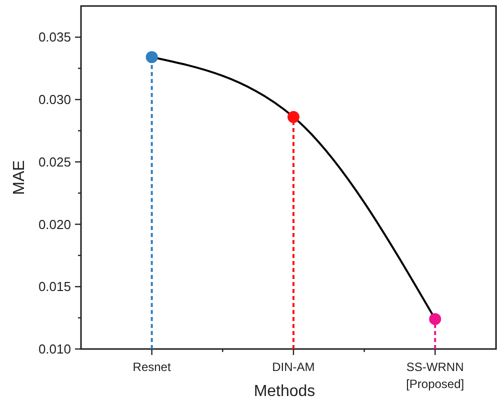 The width and height of the screenshot is (497, 406). Describe the element at coordinates (54, 100) in the screenshot. I see `y-tick-label: 0.030` at that location.